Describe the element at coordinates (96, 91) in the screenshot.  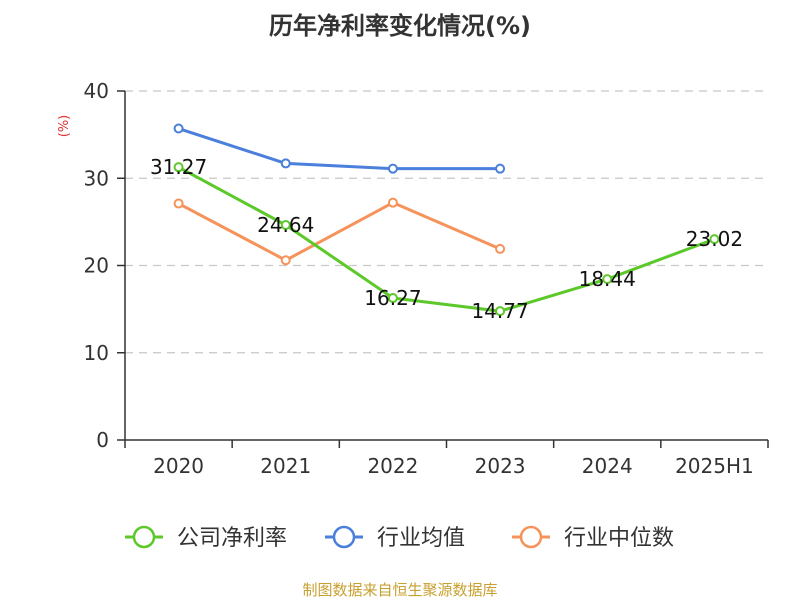
I see `y-tick-label: 40` at that location.